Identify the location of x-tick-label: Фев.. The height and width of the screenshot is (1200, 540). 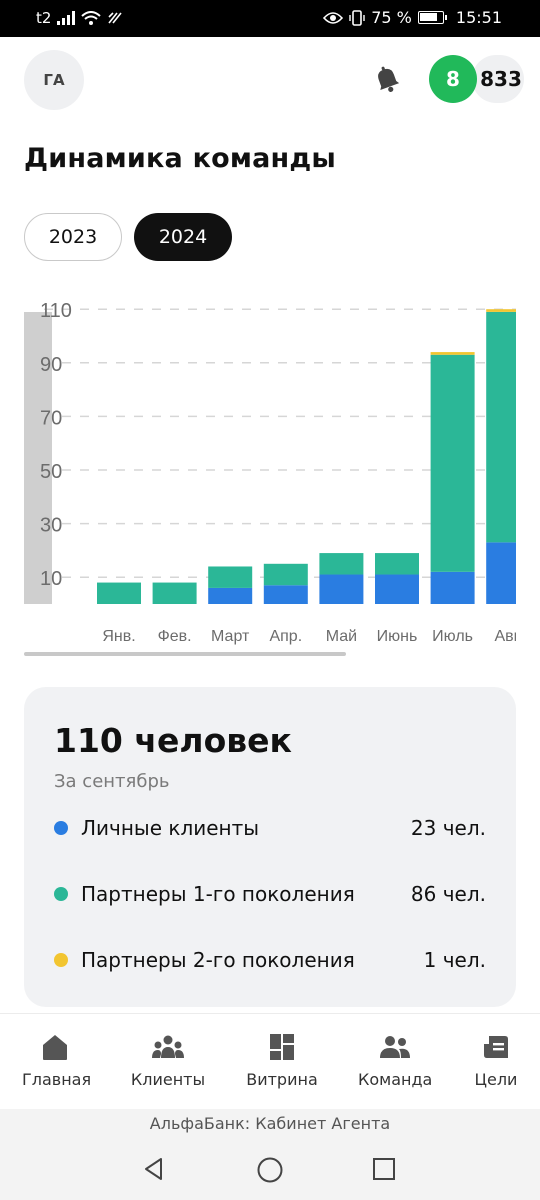
(175, 636).